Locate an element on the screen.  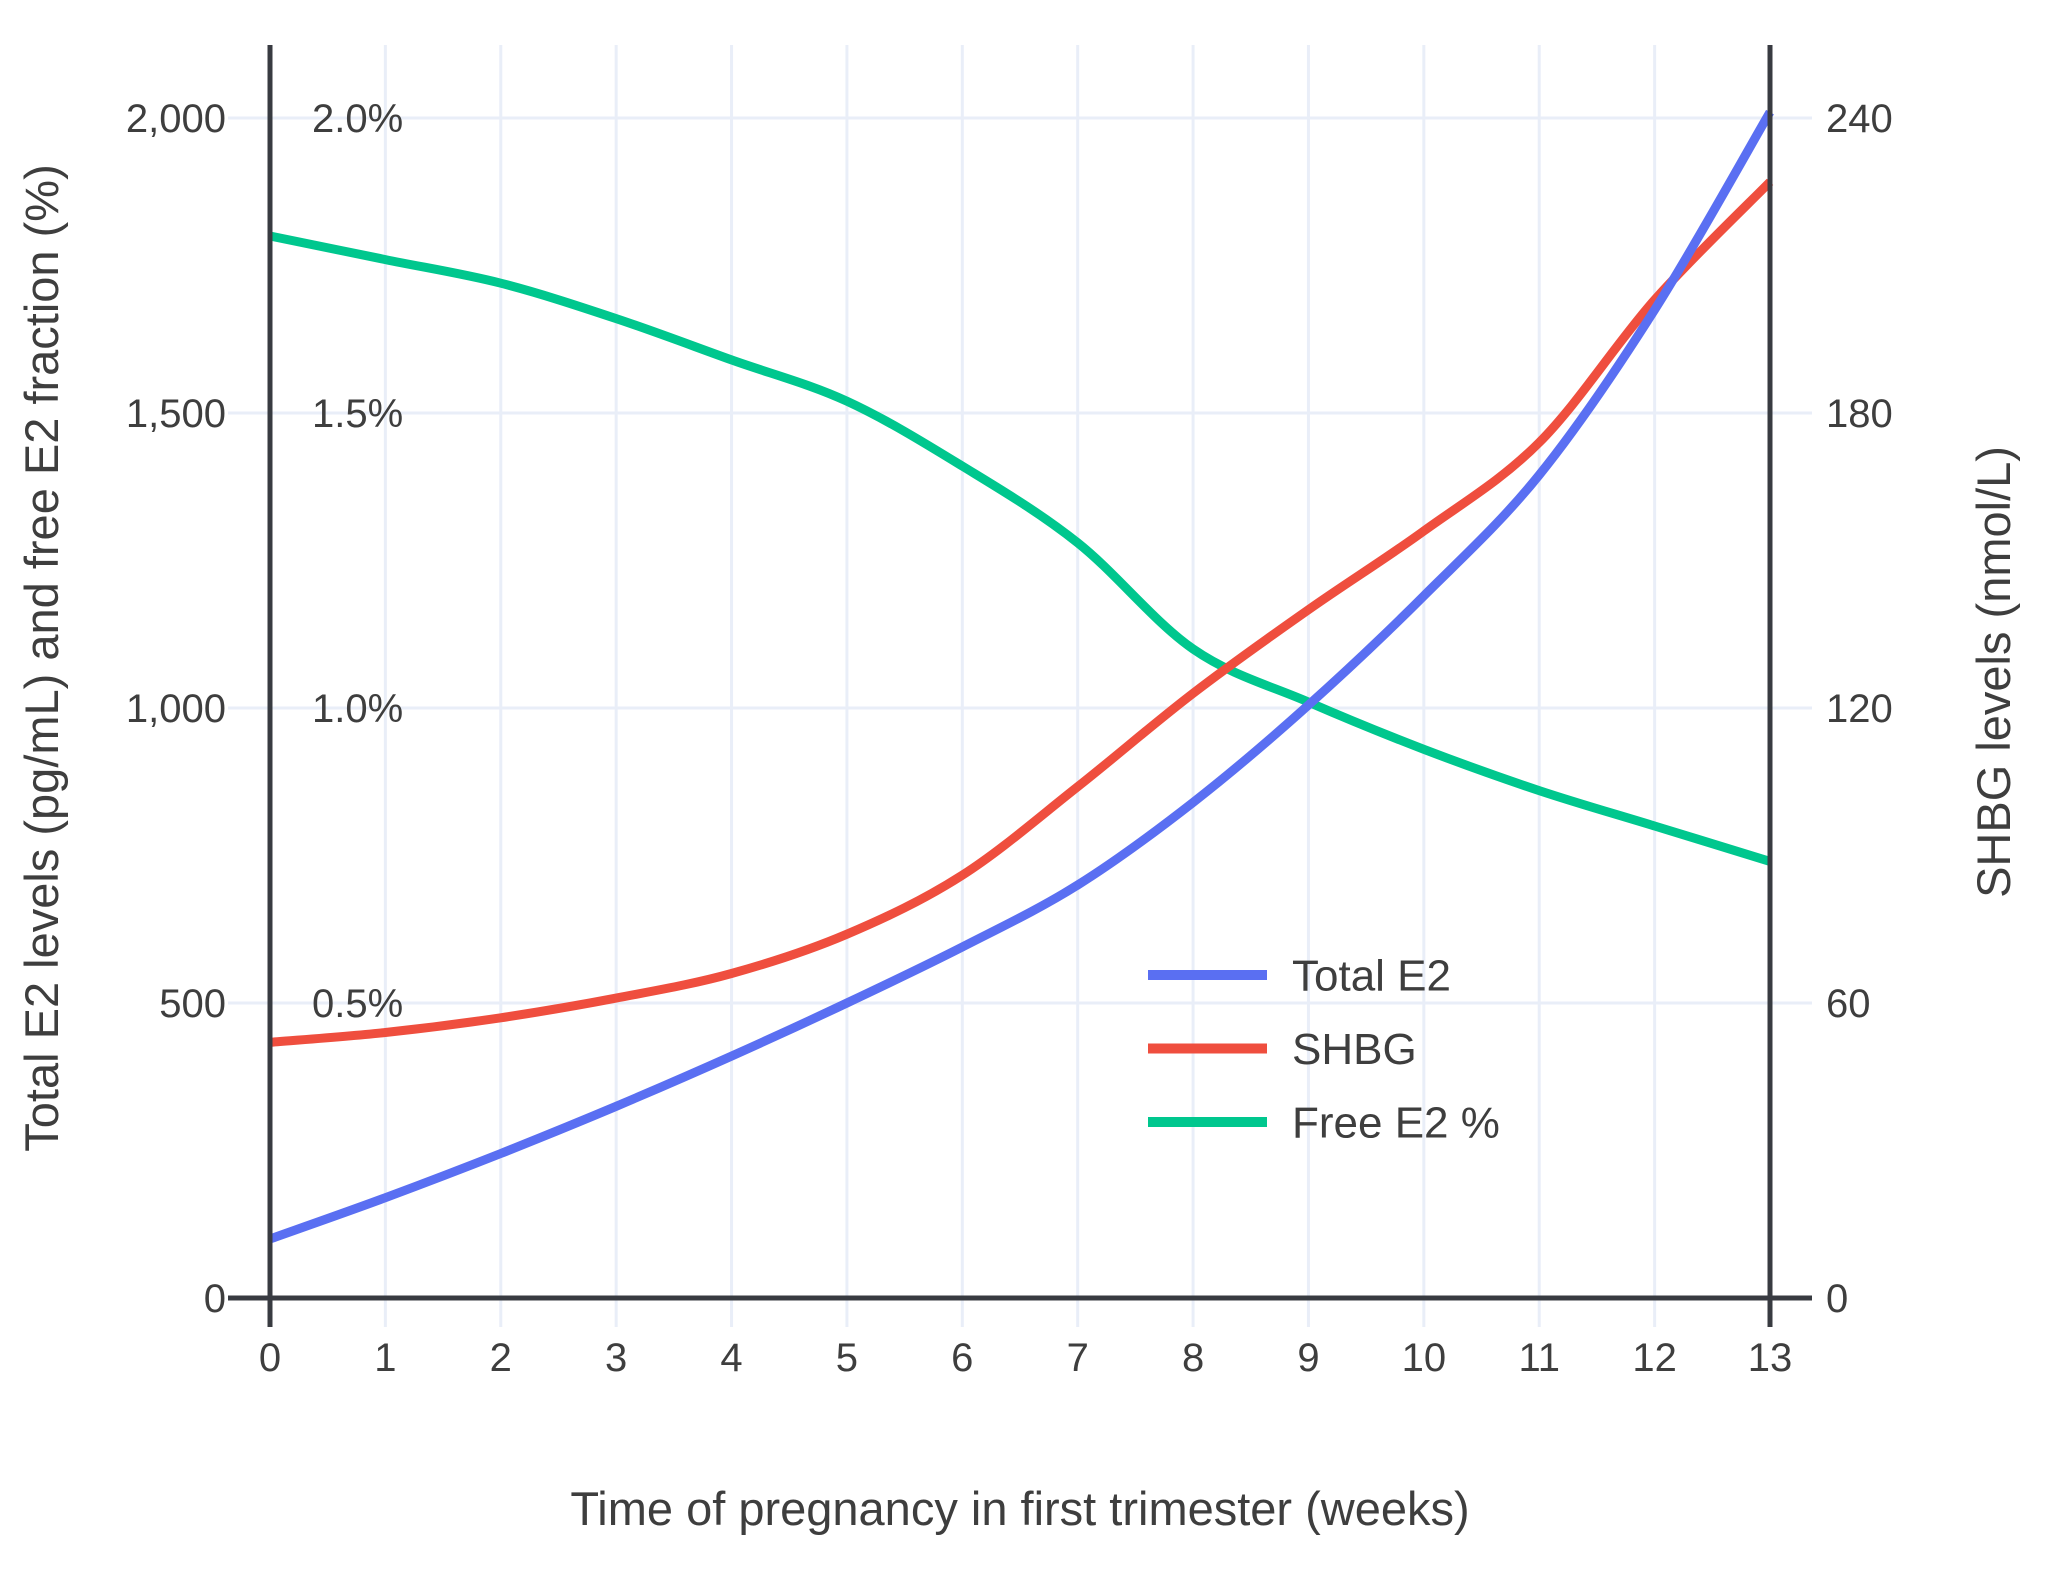
left-y-tick-label: 1,500 is located at coordinates (176, 414).